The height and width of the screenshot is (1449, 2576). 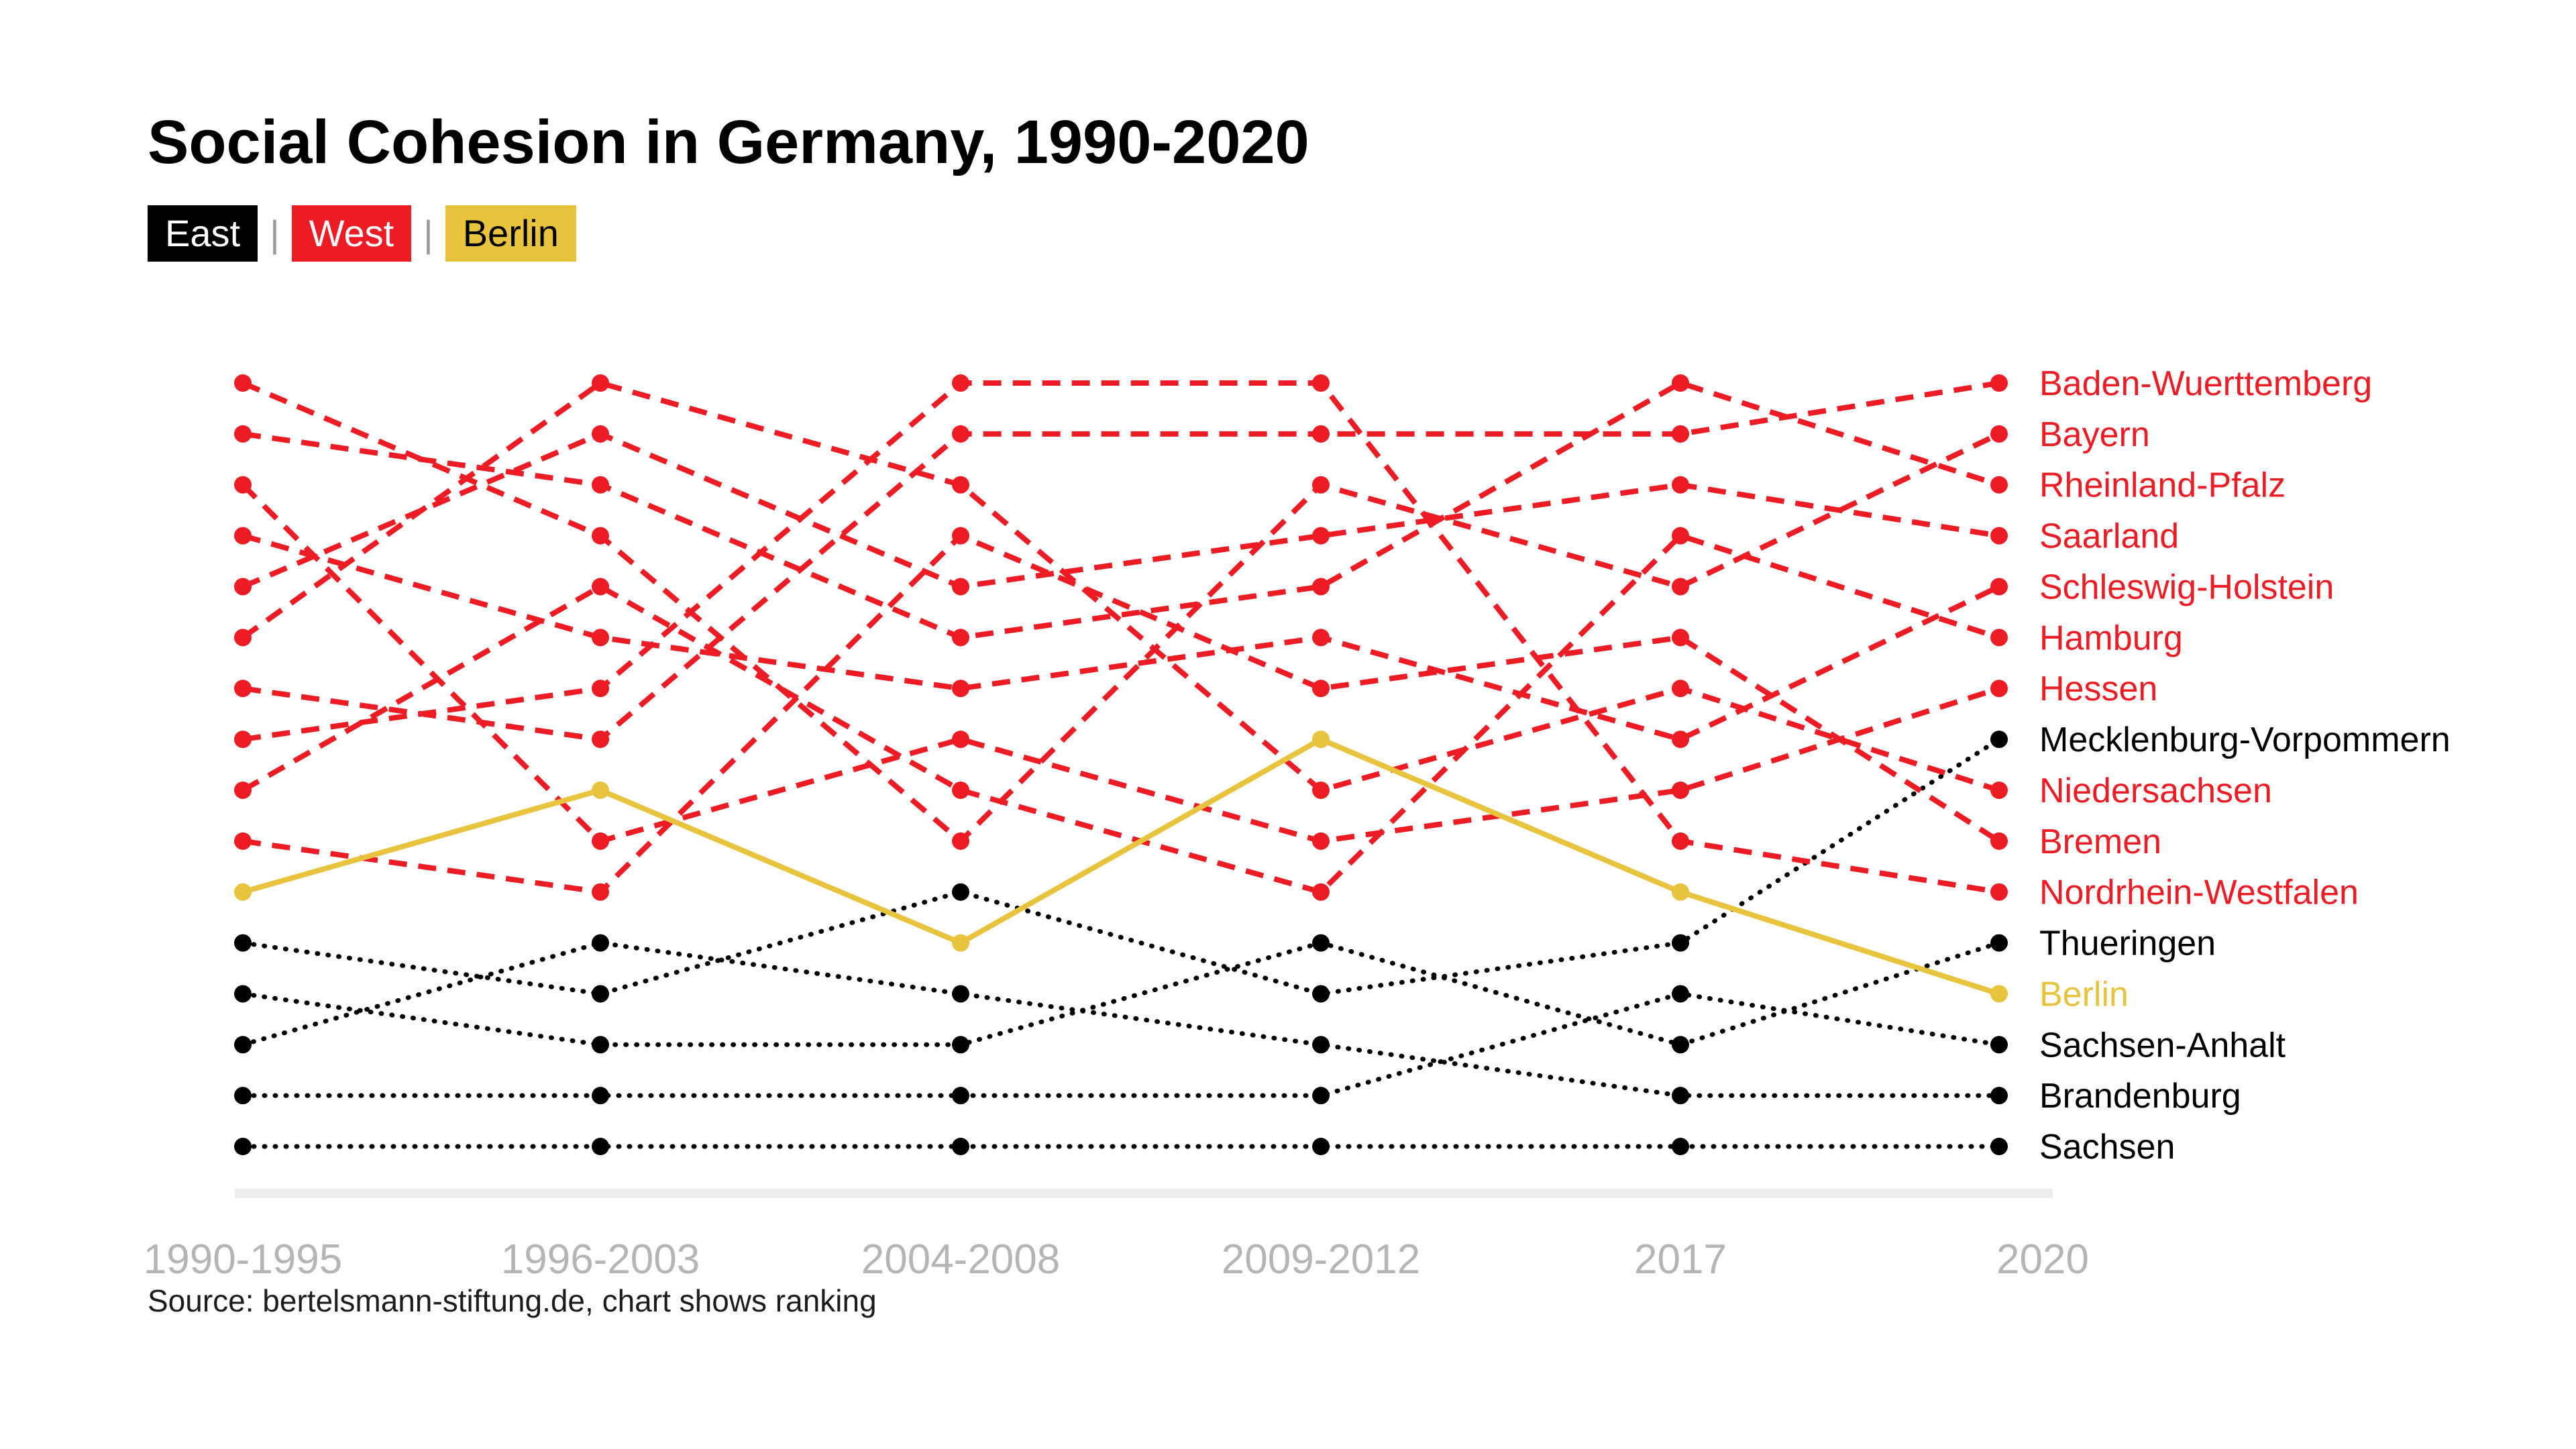 I want to click on rank-dot-Rheinland-Pfalz-2020, so click(x=1999, y=485).